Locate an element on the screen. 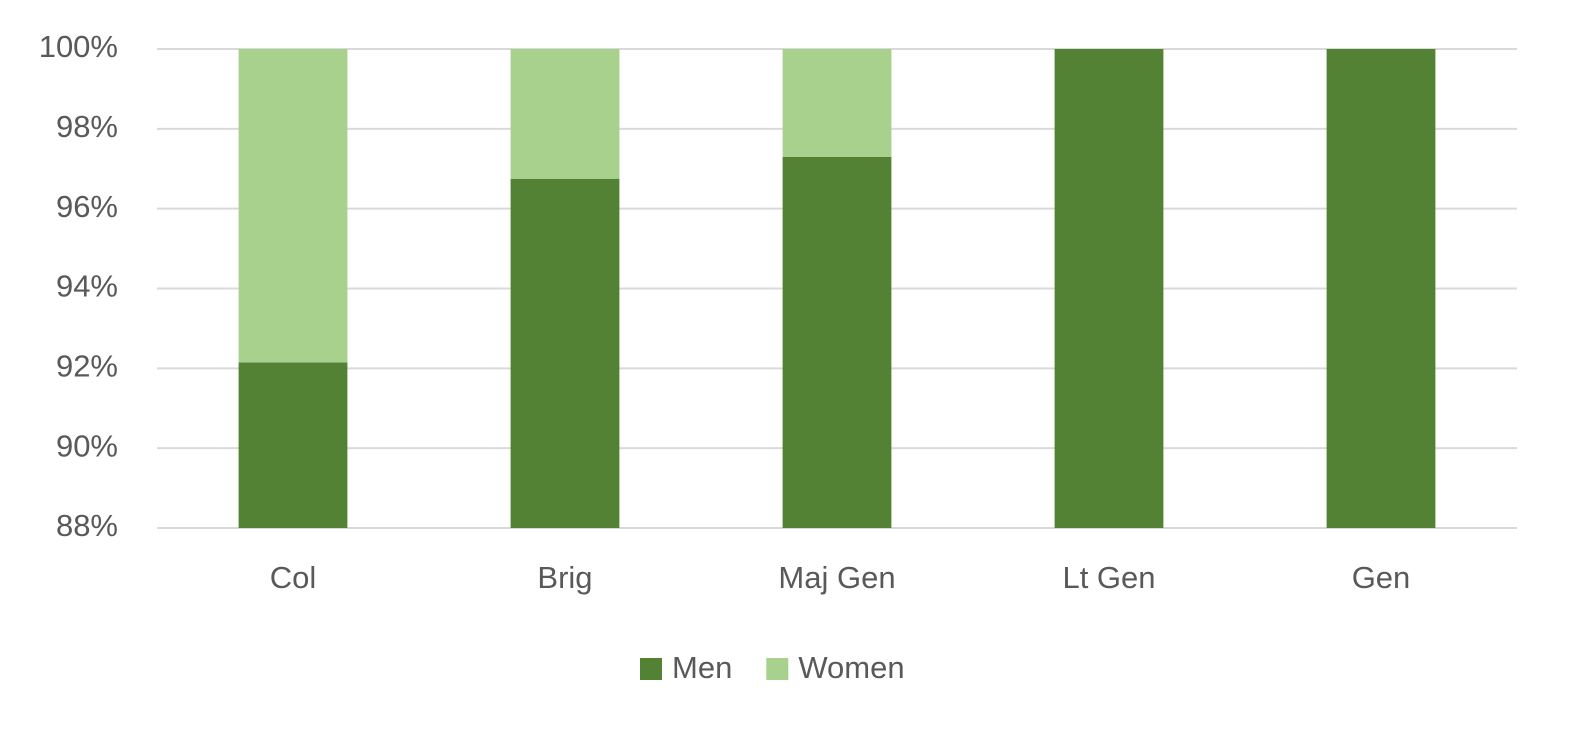 The image size is (1595, 756). y-tick-label: 98% is located at coordinates (87, 126).